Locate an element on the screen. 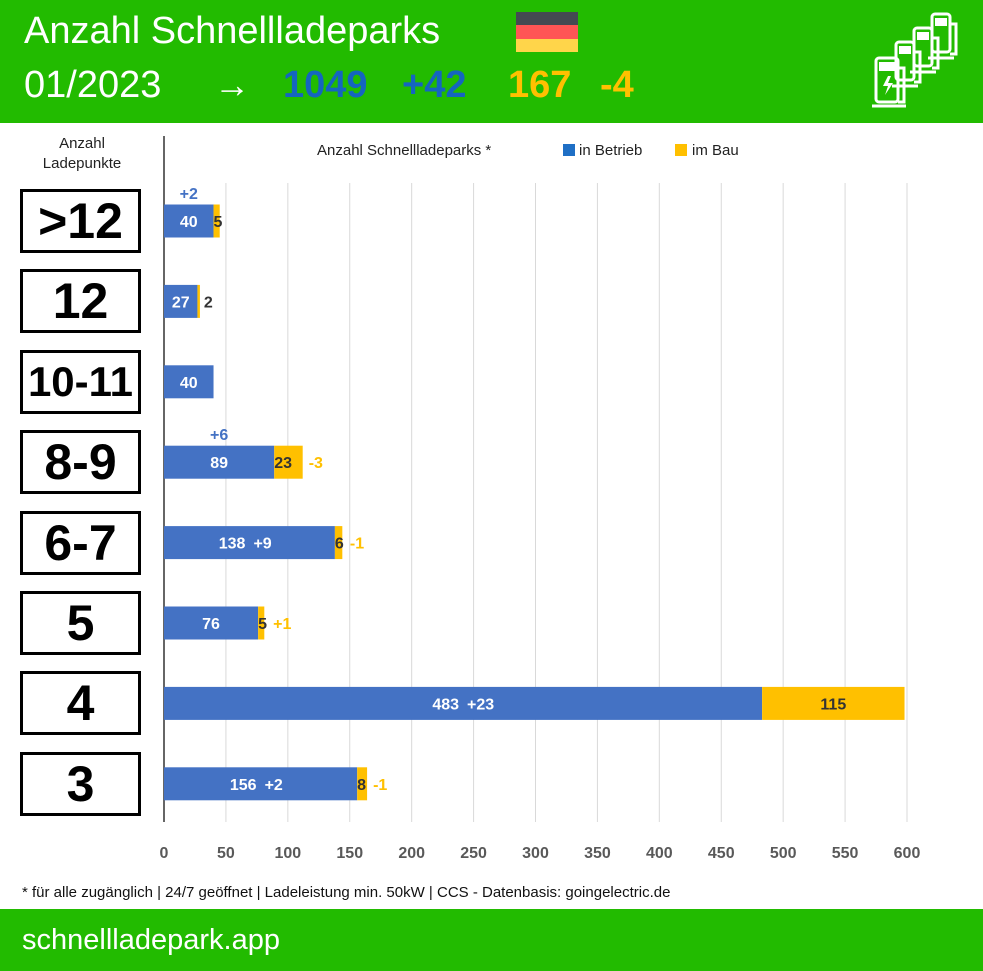 The height and width of the screenshot is (971, 983). category-box: 8-9 is located at coordinates (80, 462).